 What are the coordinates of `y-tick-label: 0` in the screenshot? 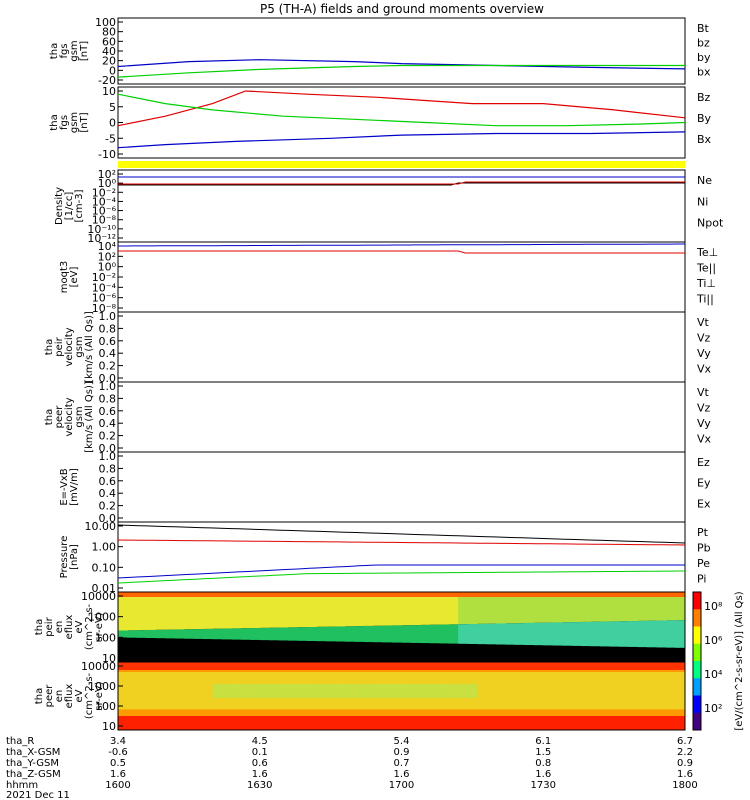 It's located at (112, 70).